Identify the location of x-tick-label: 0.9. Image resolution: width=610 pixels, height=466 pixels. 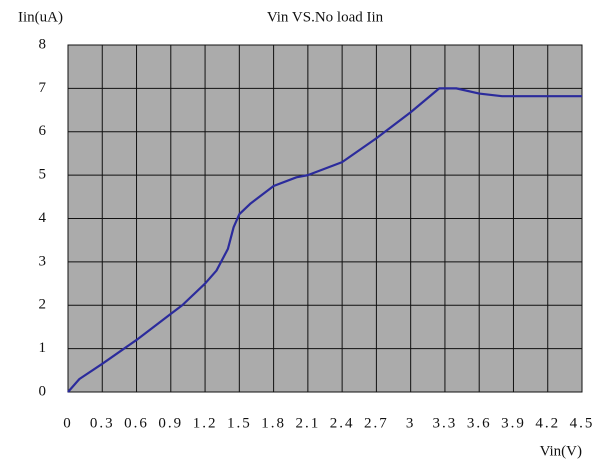
(170, 423).